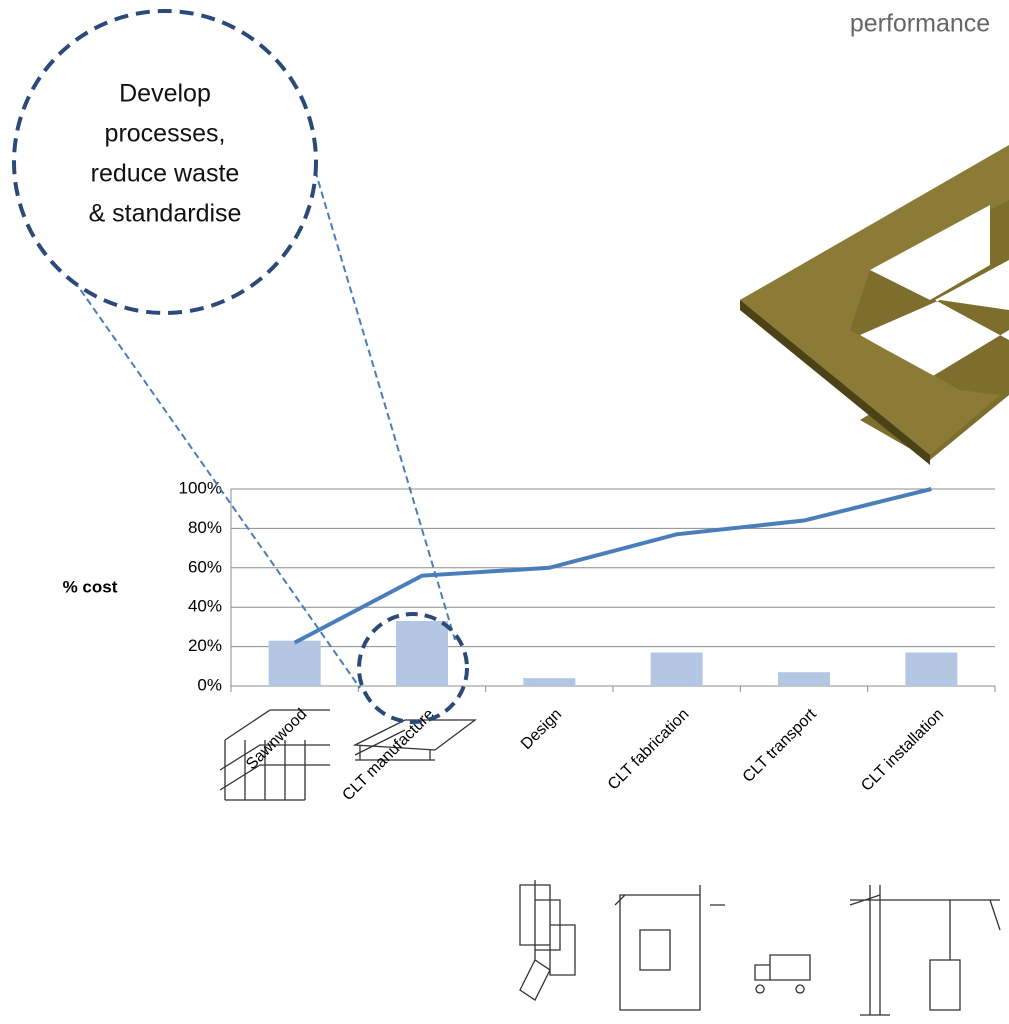 The height and width of the screenshot is (1024, 1009). I want to click on line, so click(612, 566).